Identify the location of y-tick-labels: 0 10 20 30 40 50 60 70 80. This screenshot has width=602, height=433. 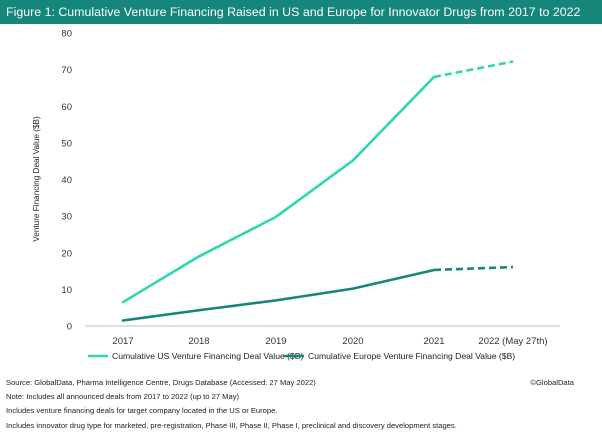
(66, 181).